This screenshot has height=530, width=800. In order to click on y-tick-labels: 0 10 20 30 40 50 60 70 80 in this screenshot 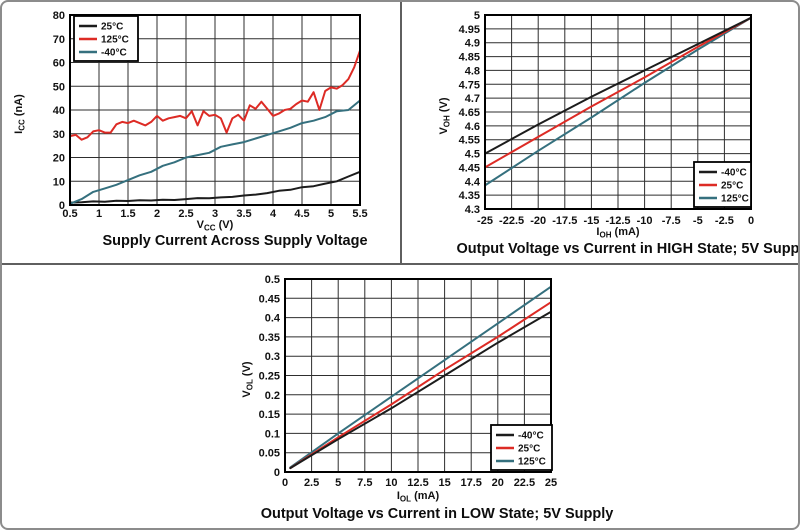, I will do `click(59, 111)`.